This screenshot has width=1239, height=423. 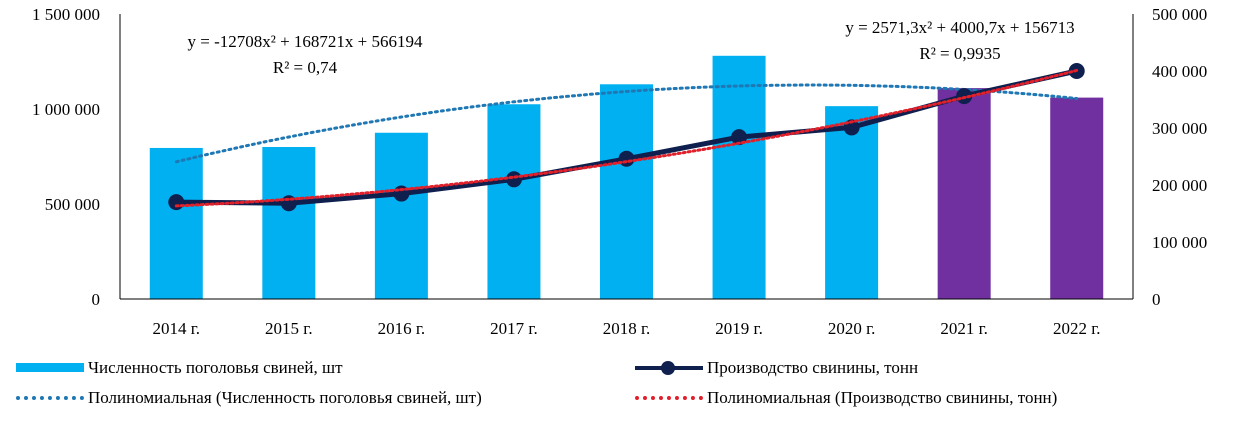 I want to click on herd-trendline, so click(x=626, y=123).